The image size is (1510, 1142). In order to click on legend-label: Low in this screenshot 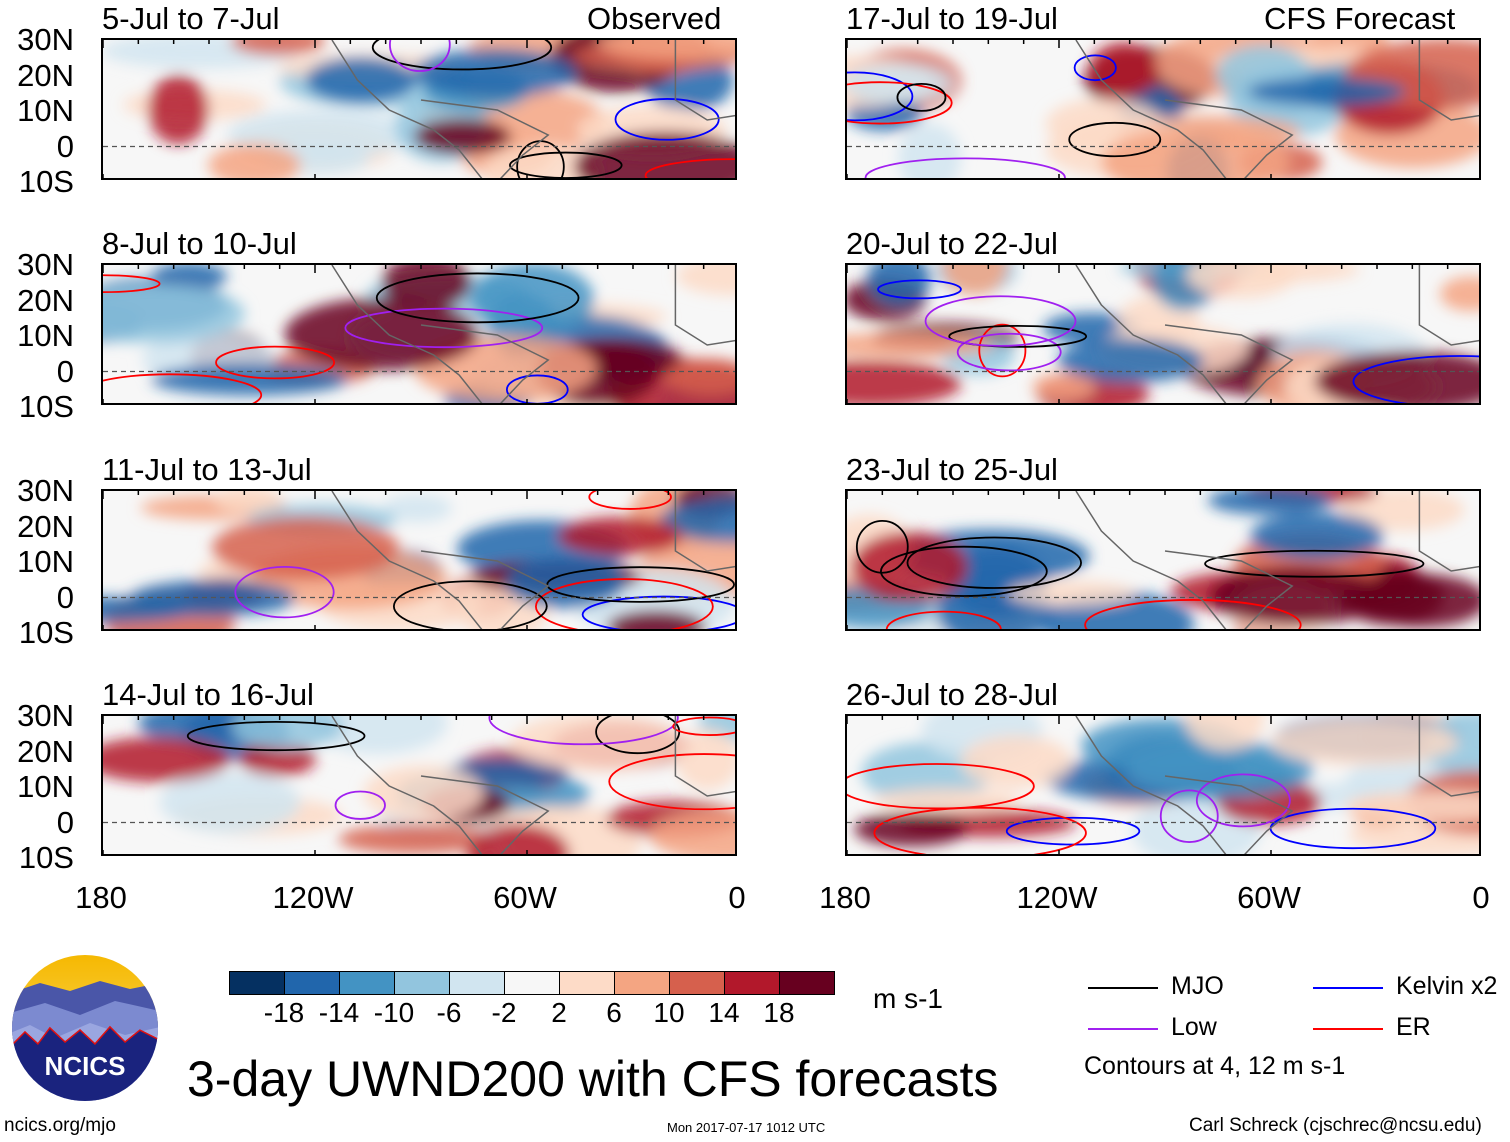, I will do `click(1194, 1027)`.